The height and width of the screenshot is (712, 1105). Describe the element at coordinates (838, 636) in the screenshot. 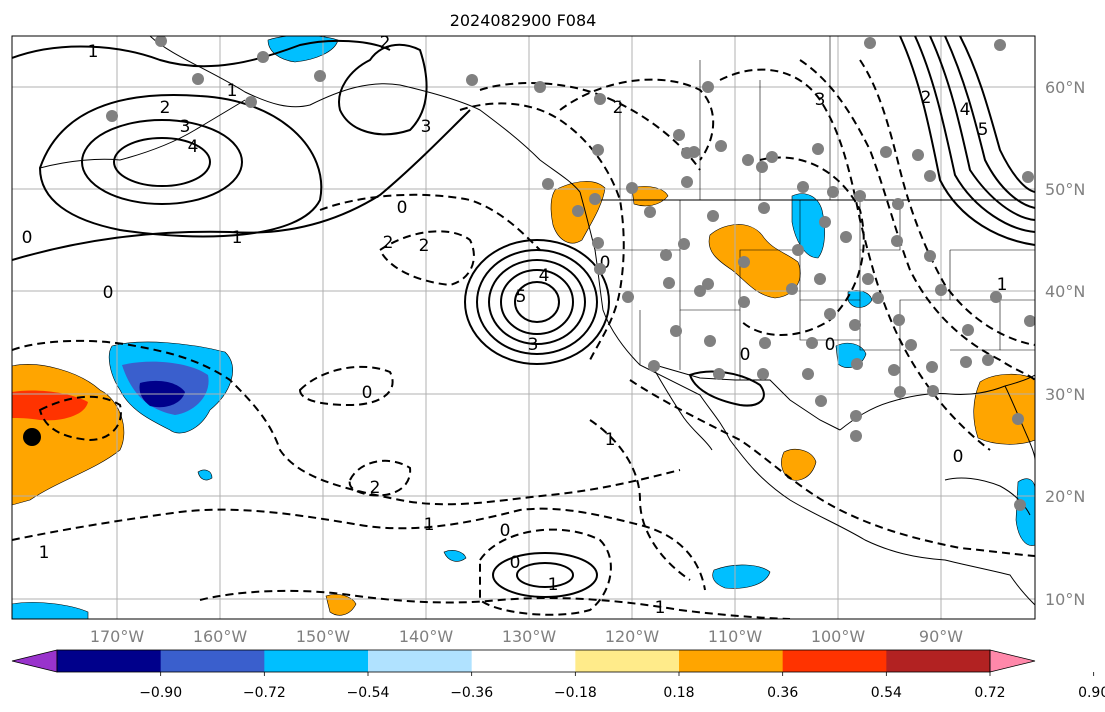

I see `lon-tick-label: 100°W` at that location.